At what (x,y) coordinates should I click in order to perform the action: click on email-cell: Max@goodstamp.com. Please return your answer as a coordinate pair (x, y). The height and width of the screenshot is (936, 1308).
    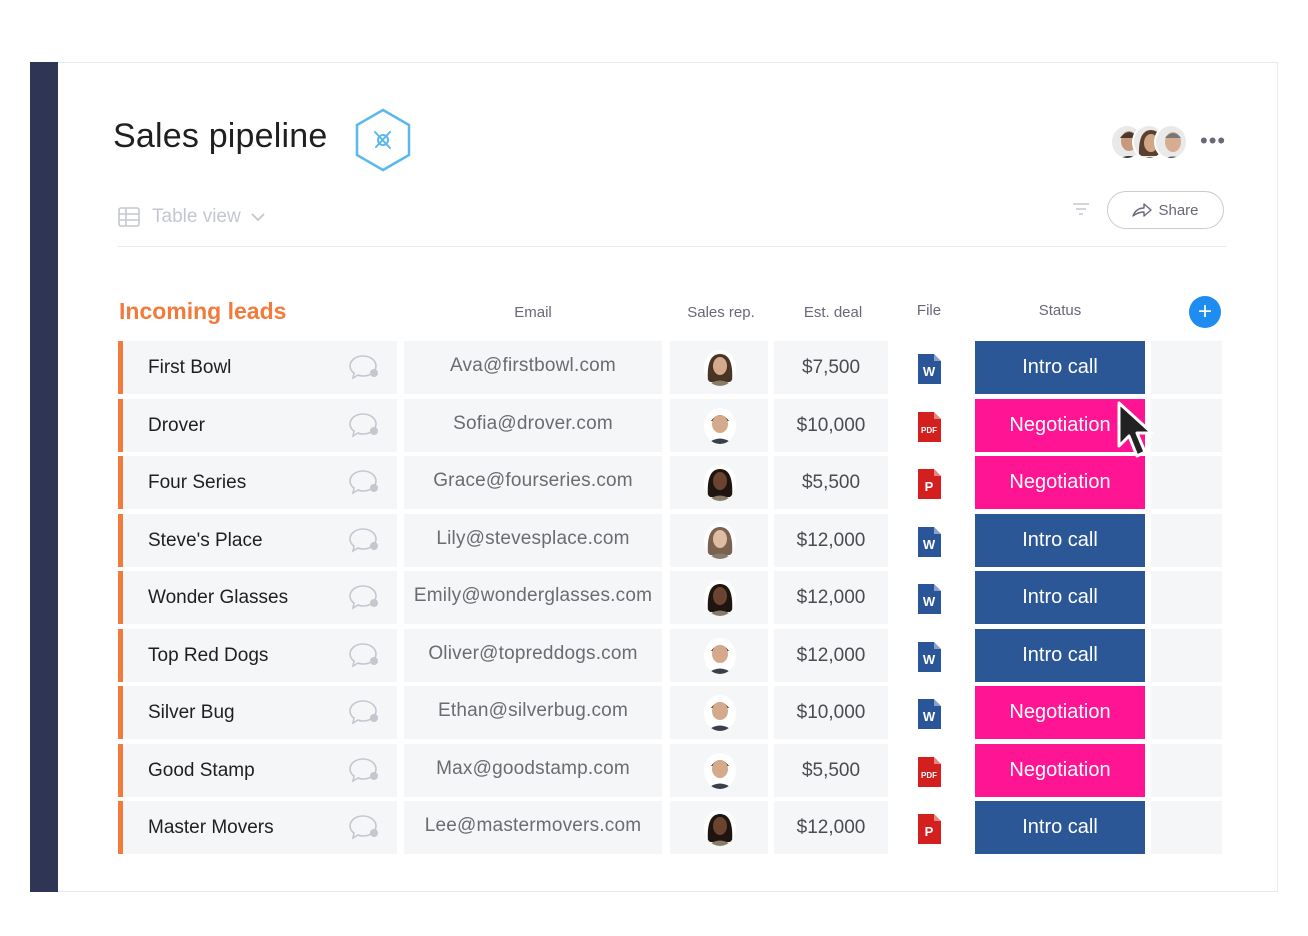
    Looking at the image, I should click on (533, 770).